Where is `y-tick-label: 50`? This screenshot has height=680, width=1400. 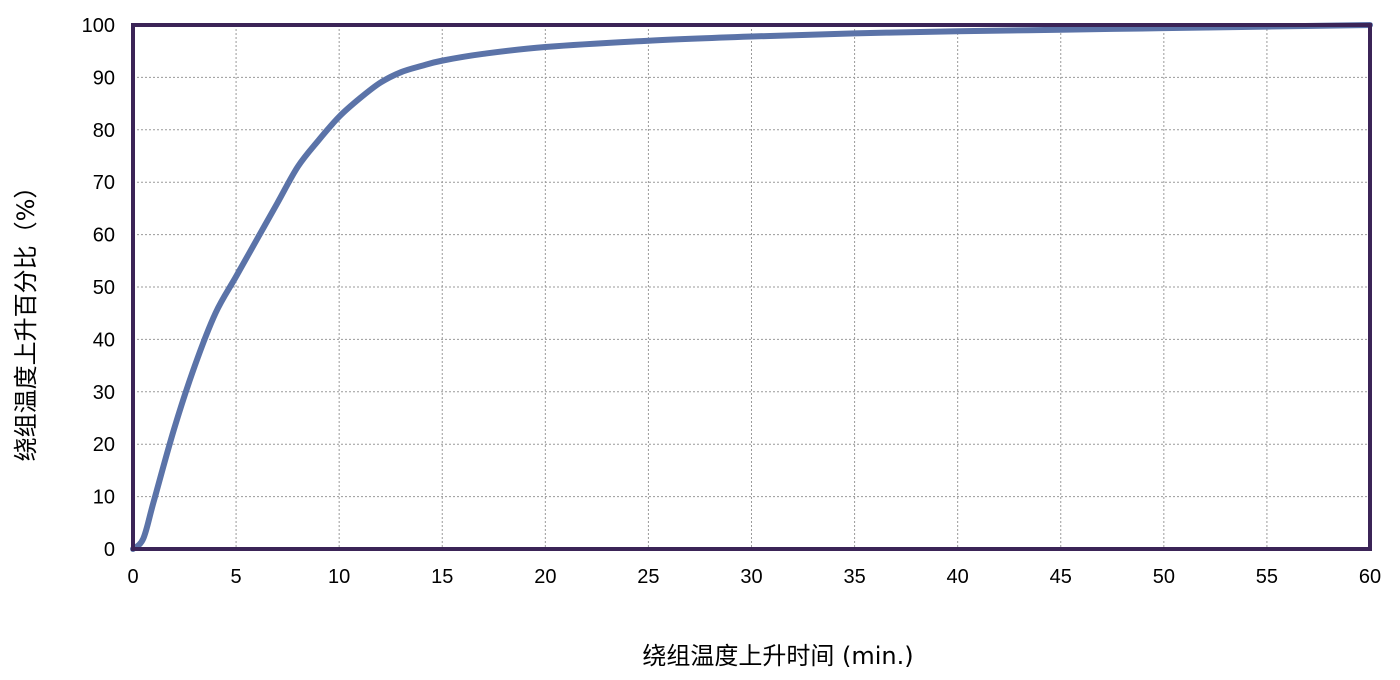
y-tick-label: 50 is located at coordinates (104, 288).